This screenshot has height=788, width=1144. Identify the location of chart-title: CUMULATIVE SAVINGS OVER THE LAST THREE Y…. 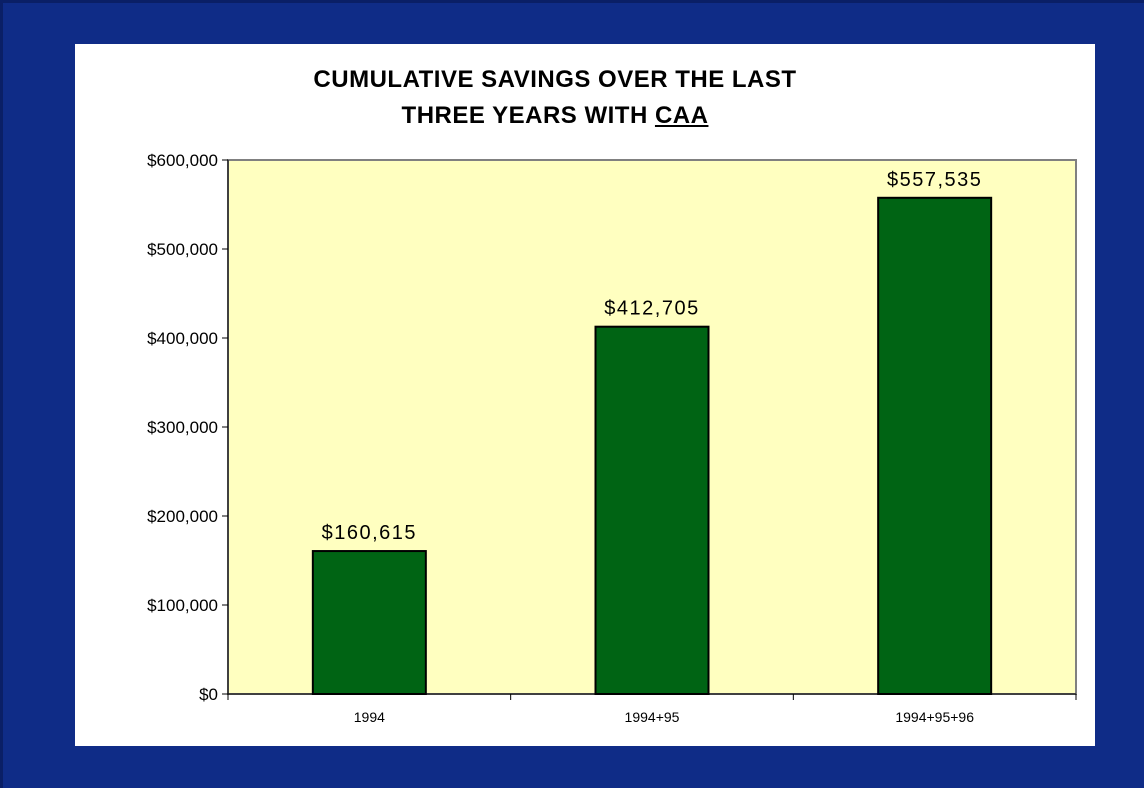
(555, 98).